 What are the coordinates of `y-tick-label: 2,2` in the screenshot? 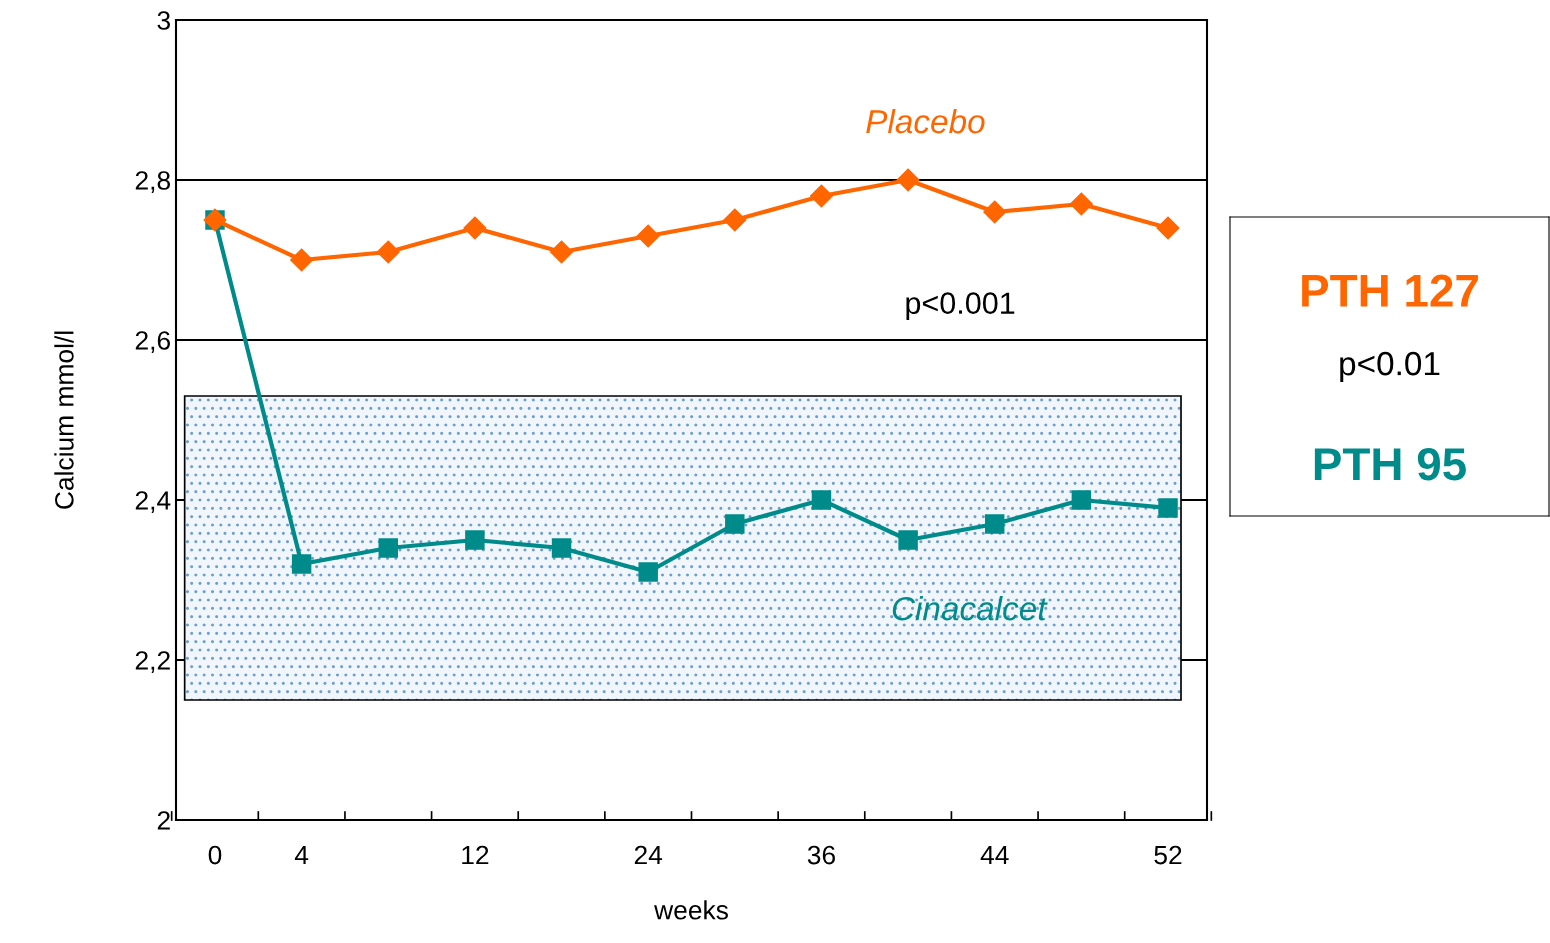 It's located at (152, 662).